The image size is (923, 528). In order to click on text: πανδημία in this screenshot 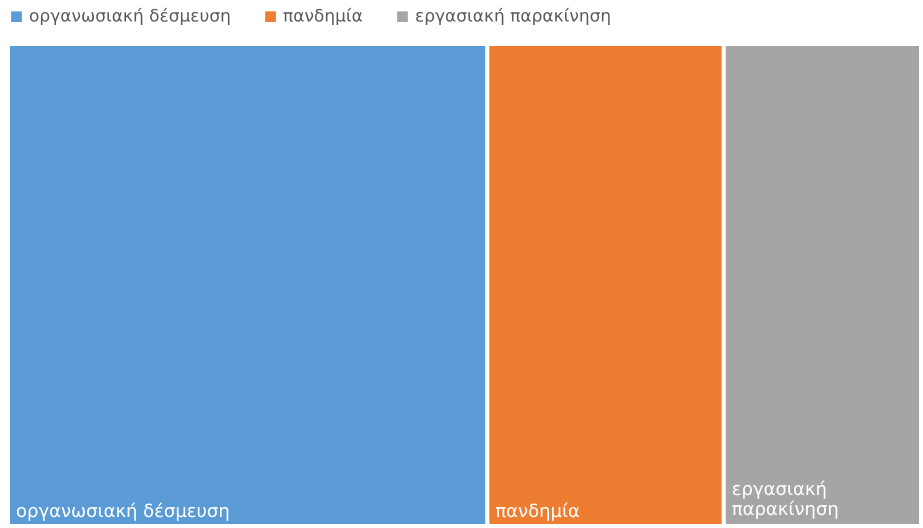, I will do `click(537, 511)`.